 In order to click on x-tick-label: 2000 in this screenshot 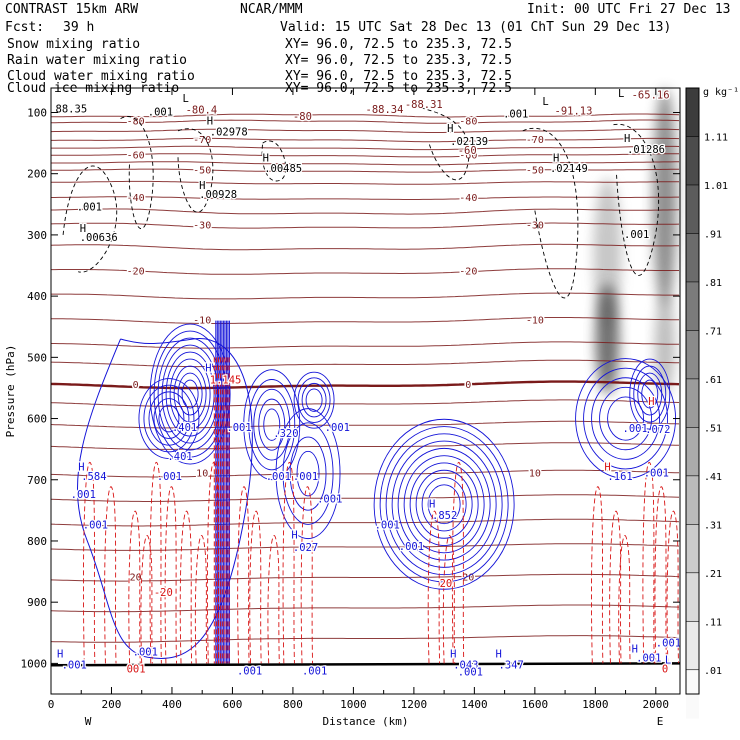, I will do `click(656, 704)`.